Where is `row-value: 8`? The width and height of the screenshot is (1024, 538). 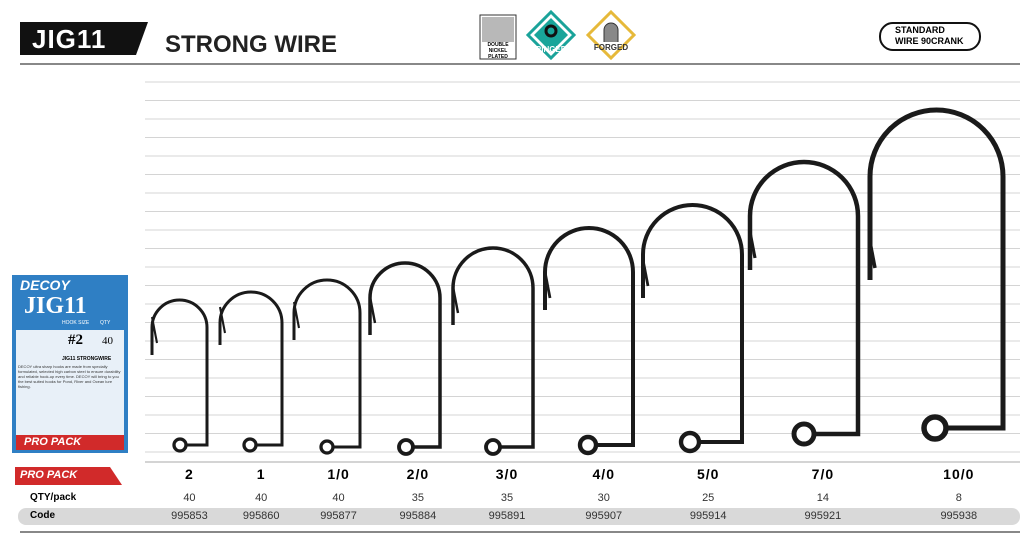
row-value: 8 is located at coordinates (958, 498).